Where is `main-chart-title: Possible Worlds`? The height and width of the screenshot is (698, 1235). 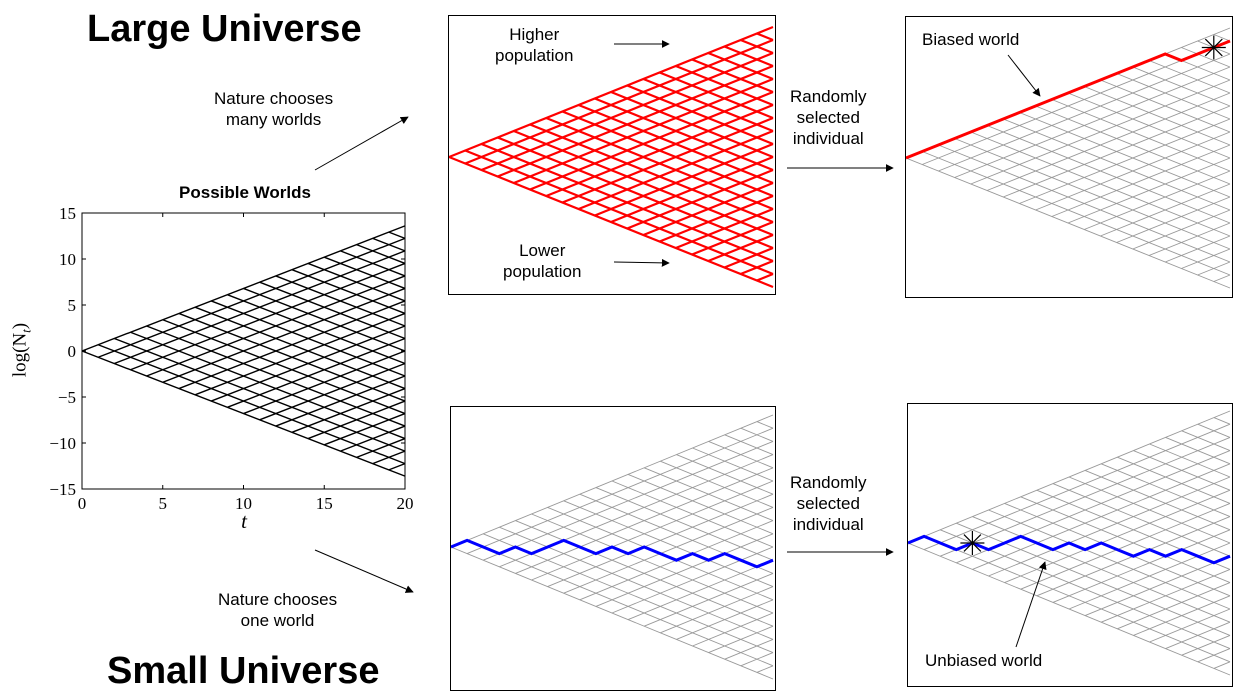
main-chart-title: Possible Worlds is located at coordinates (245, 192).